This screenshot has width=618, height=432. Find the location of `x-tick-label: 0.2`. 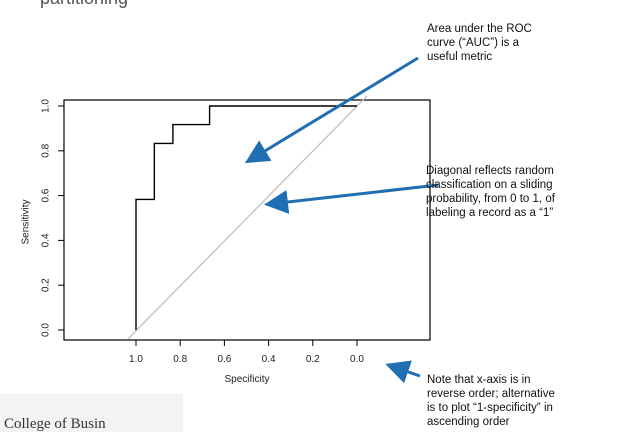

x-tick-label: 0.2 is located at coordinates (313, 359).